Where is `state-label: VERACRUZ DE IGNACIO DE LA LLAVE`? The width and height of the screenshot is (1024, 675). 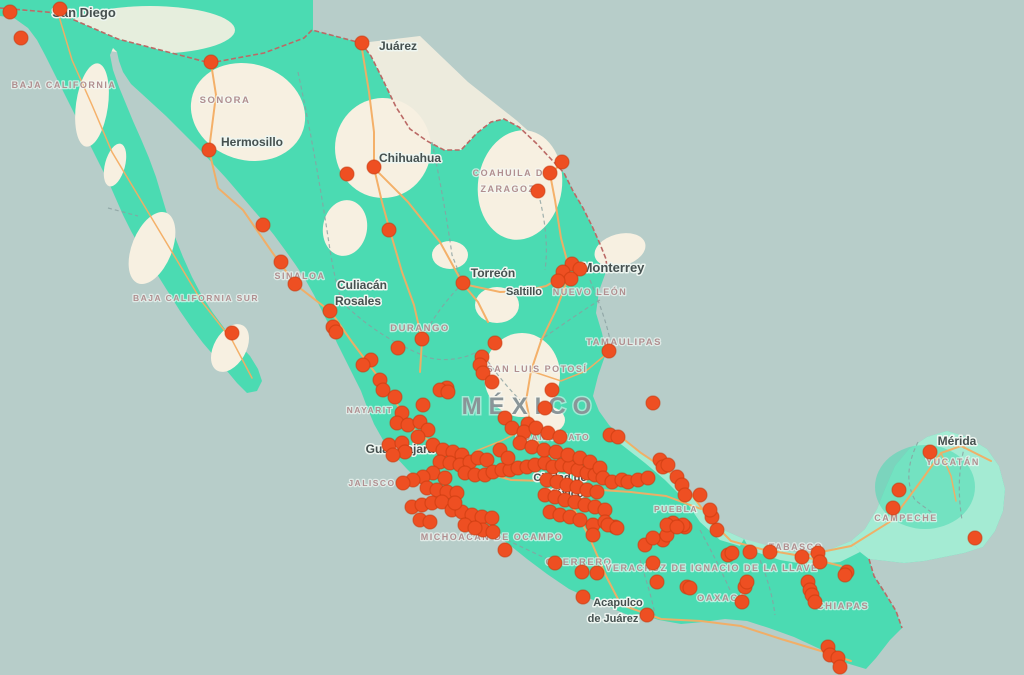
state-label: VERACRUZ DE IGNACIO DE LA LLAVE is located at coordinates (711, 568).